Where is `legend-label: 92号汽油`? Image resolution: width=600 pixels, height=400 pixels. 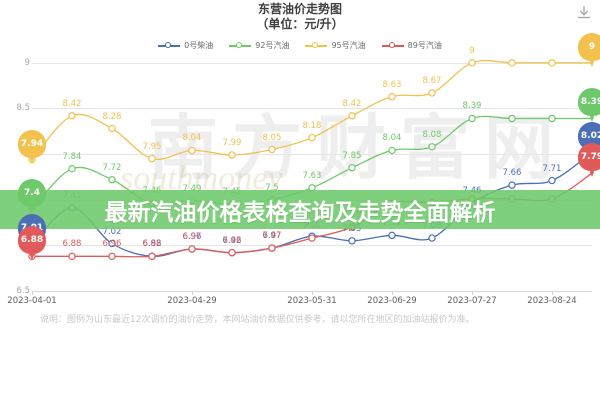 legend-label: 92号汽油 is located at coordinates (272, 45).